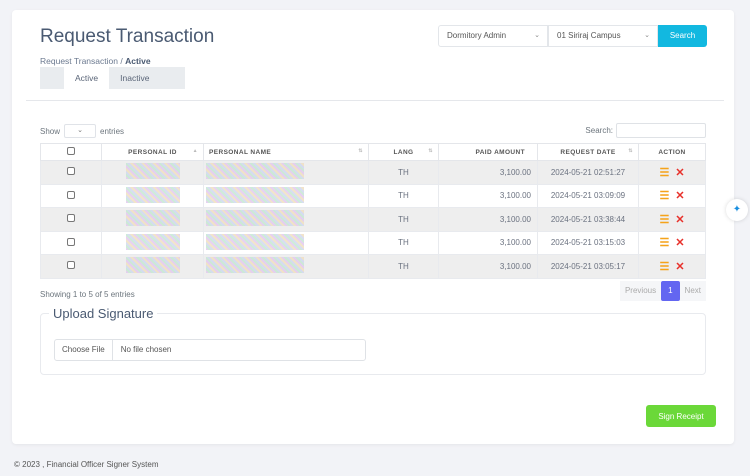 The image size is (750, 476). What do you see at coordinates (112, 131) in the screenshot?
I see `entries-label: entries` at bounding box center [112, 131].